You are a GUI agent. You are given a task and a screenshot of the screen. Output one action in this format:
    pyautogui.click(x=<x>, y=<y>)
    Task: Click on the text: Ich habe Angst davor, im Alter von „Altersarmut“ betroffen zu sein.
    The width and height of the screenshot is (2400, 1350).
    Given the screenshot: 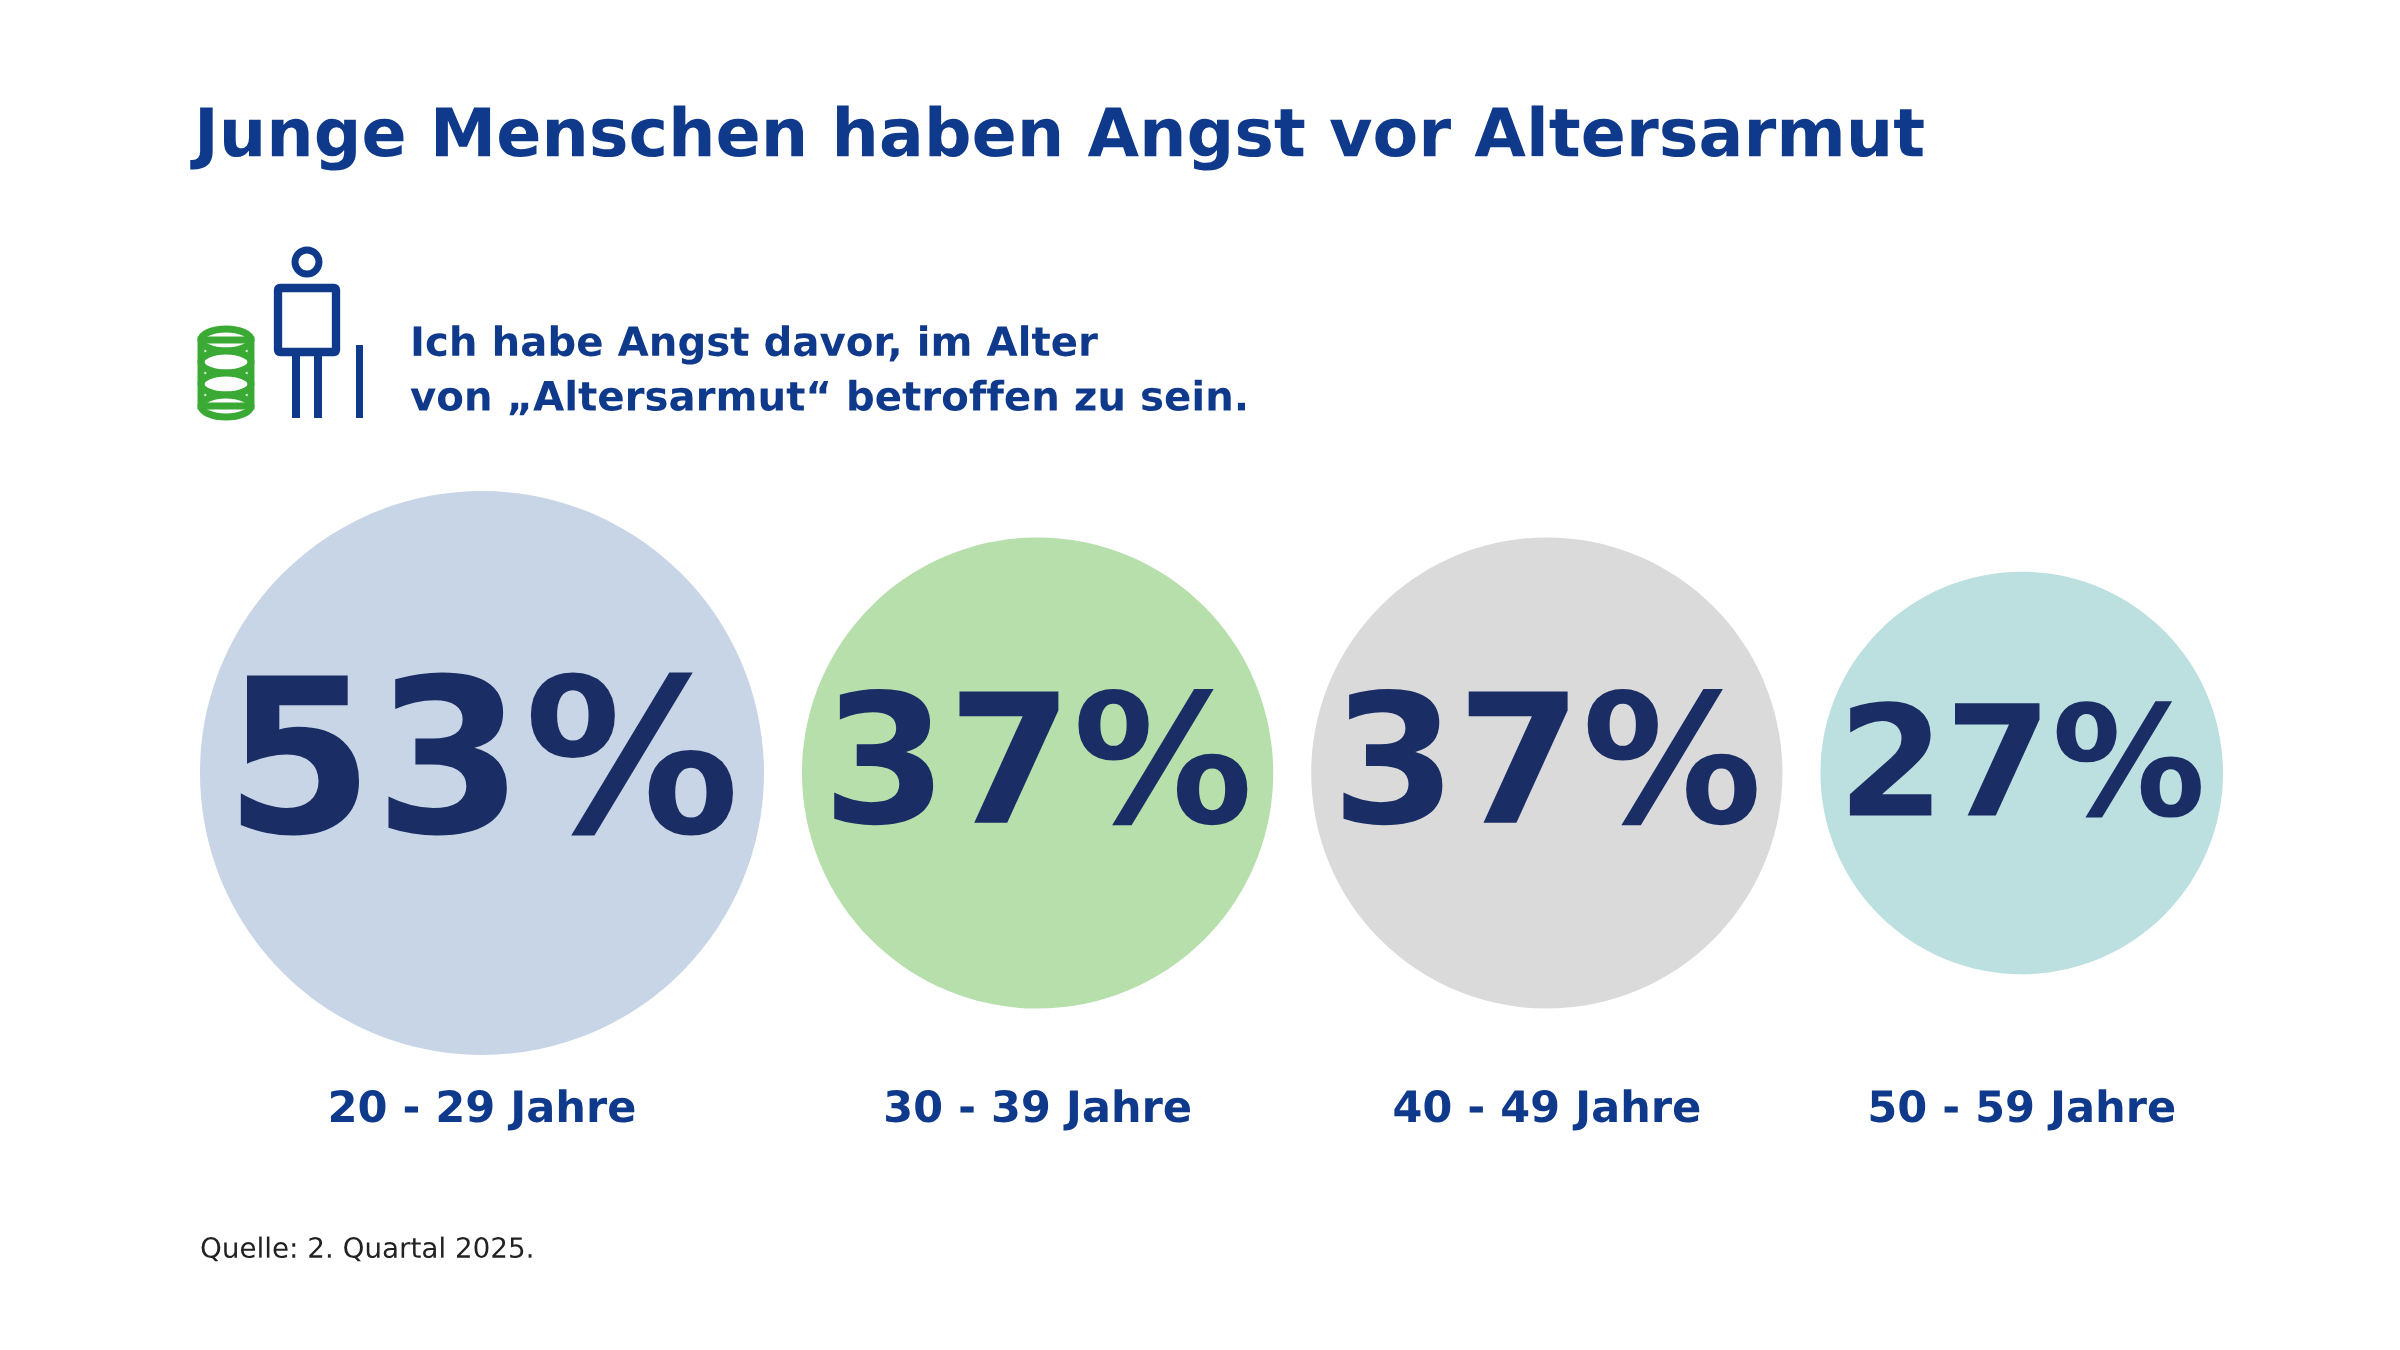 What is the action you would take?
    pyautogui.click(x=828, y=370)
    